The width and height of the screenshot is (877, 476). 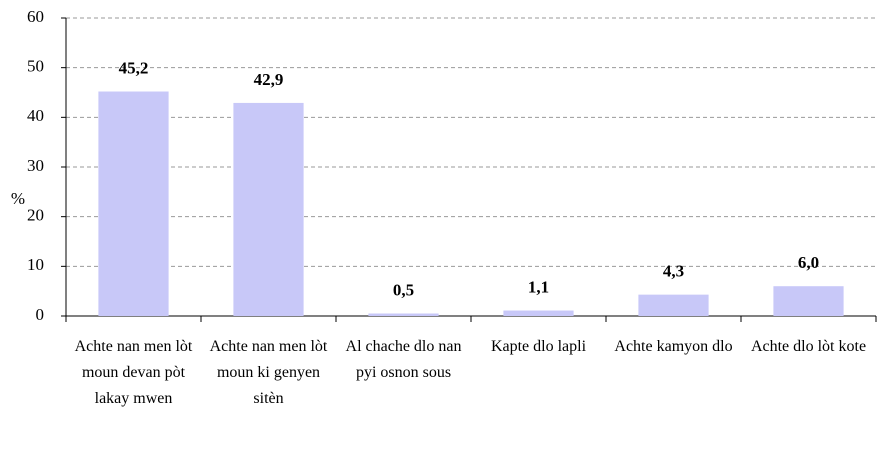 I want to click on y-tick-label: 20, so click(x=35, y=215).